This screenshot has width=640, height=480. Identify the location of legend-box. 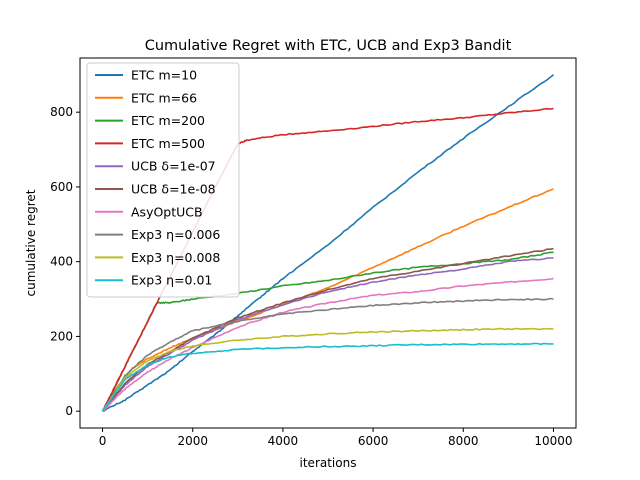
(163, 180).